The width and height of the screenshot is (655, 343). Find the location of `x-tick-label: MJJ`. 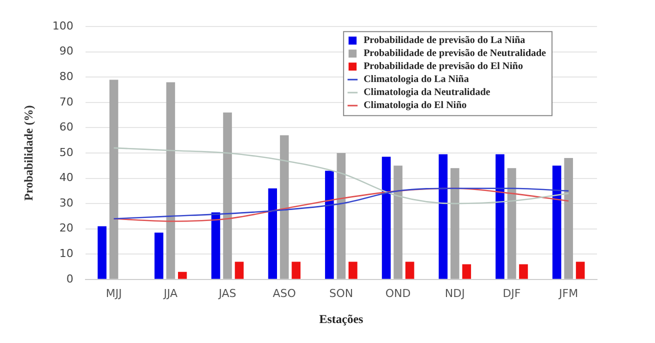

x-tick-label: MJJ is located at coordinates (114, 293).